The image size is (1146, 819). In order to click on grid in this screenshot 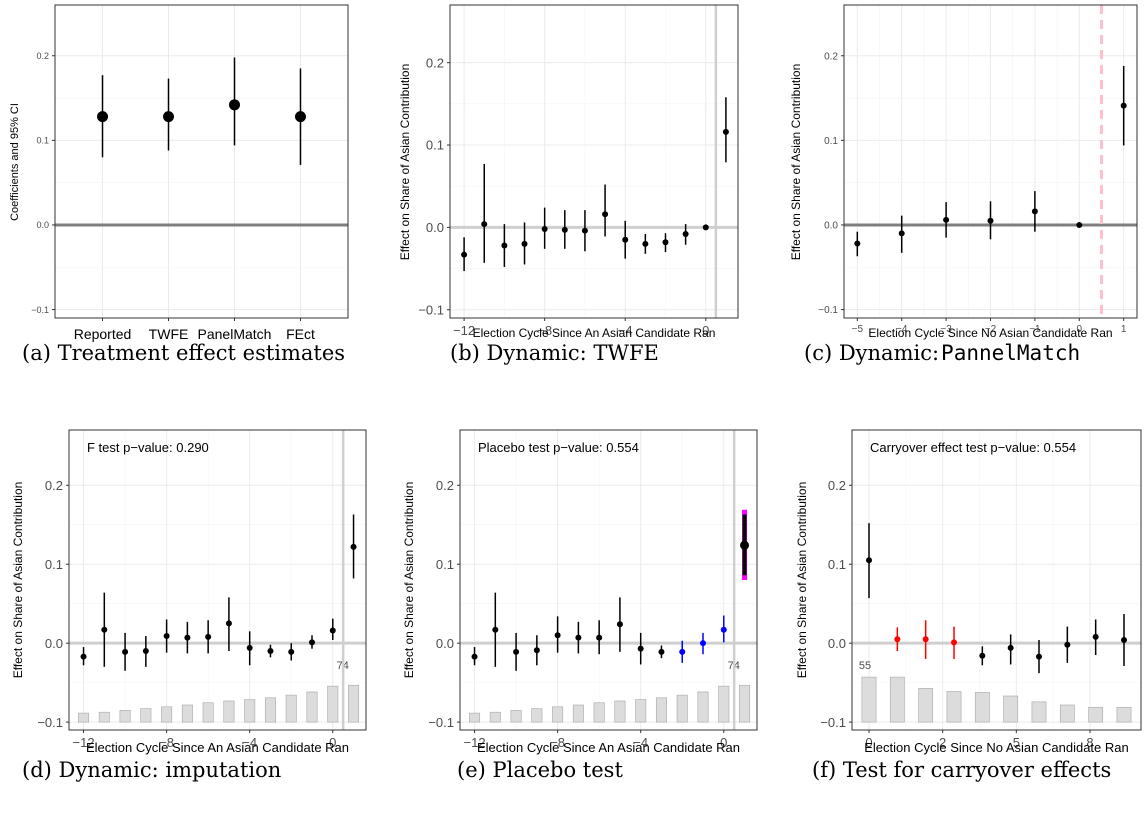, I will do `click(608, 580)`.